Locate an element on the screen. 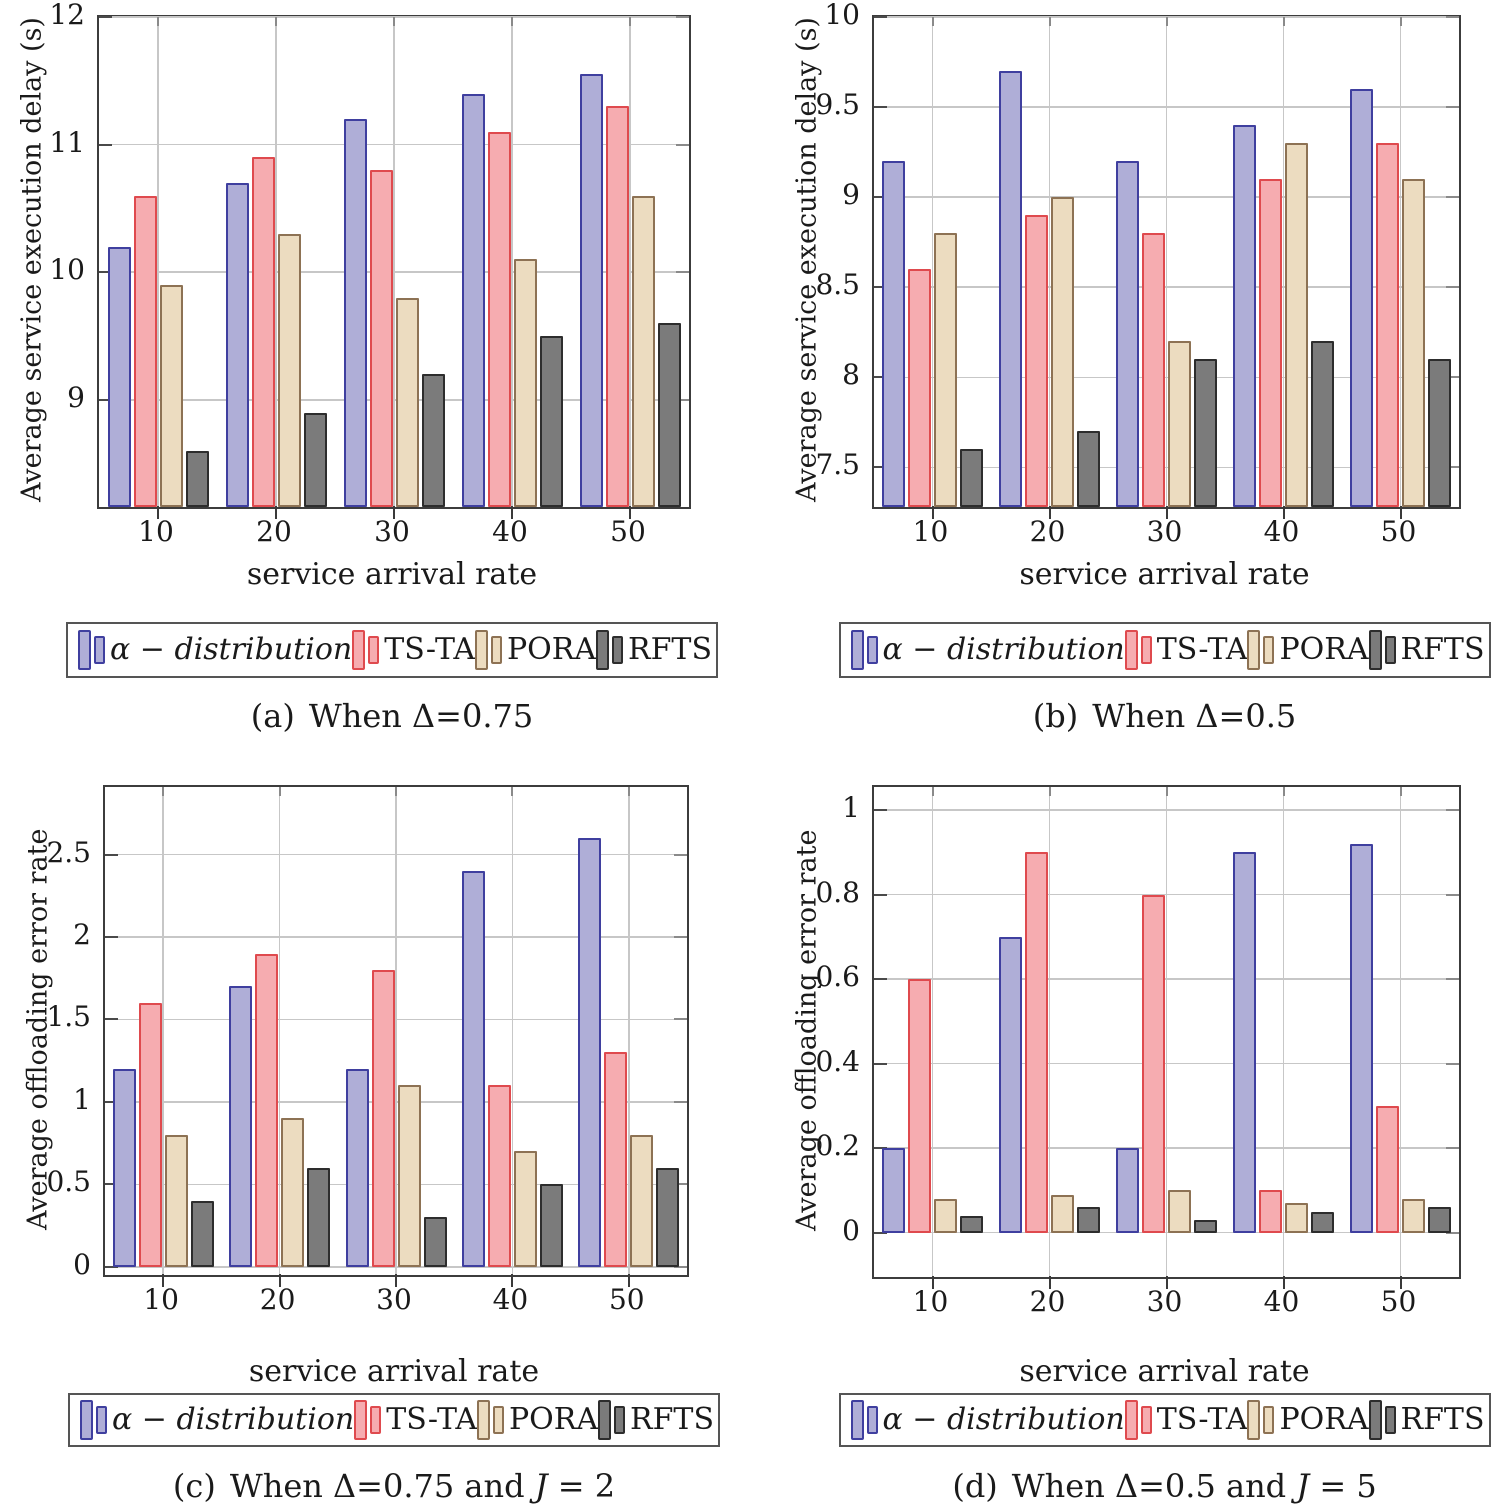 This screenshot has height=1506, width=1500. x-tick-label: 50 is located at coordinates (1398, 1301).